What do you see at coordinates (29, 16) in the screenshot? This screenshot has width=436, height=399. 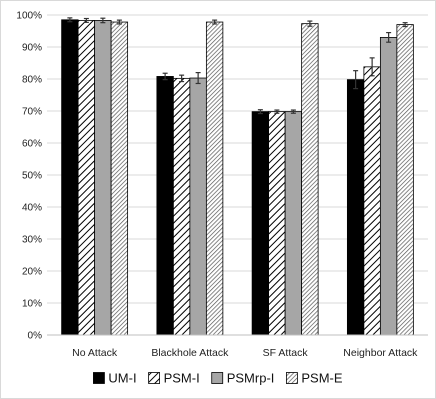 I see `y-tick-label: 100%` at bounding box center [29, 16].